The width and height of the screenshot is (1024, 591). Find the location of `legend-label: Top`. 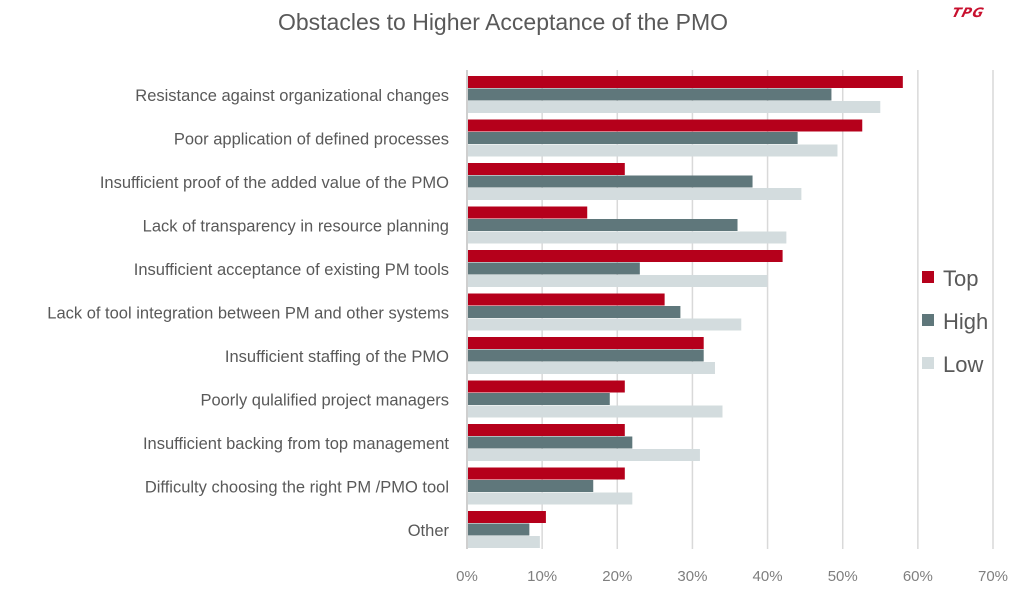

legend-label: Top is located at coordinates (960, 278).